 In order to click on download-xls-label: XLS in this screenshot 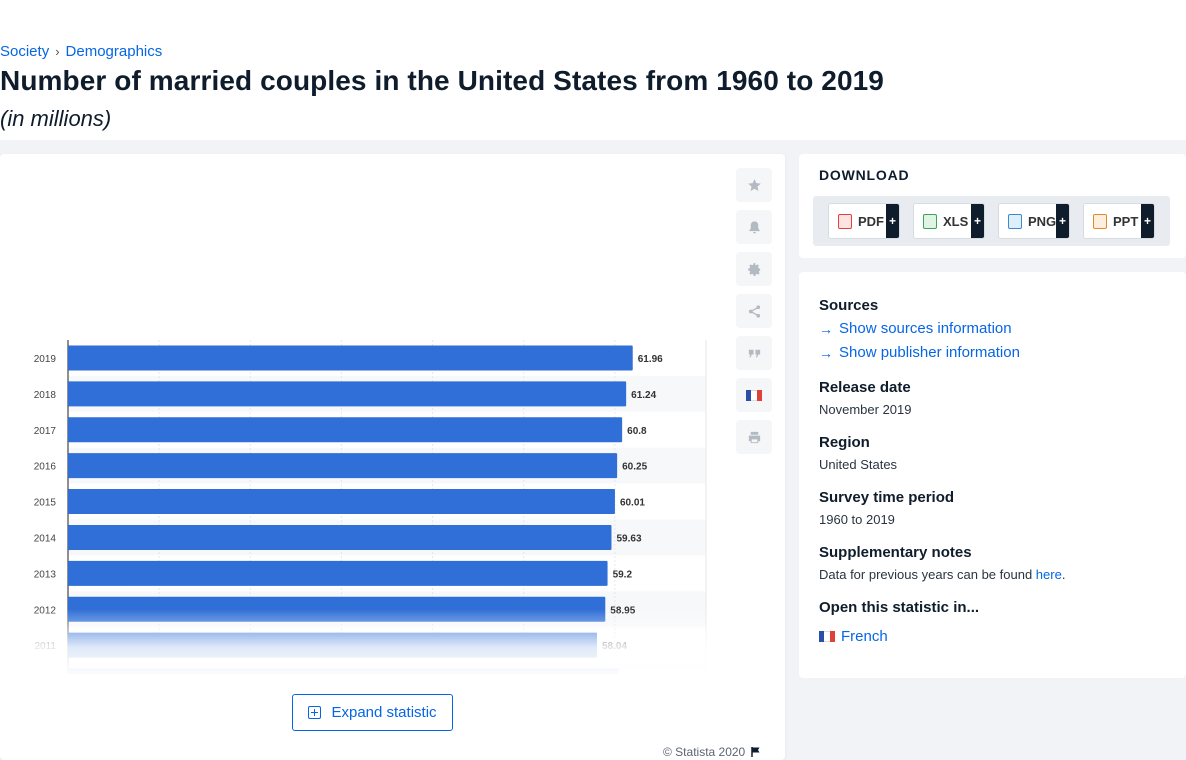, I will do `click(956, 221)`.